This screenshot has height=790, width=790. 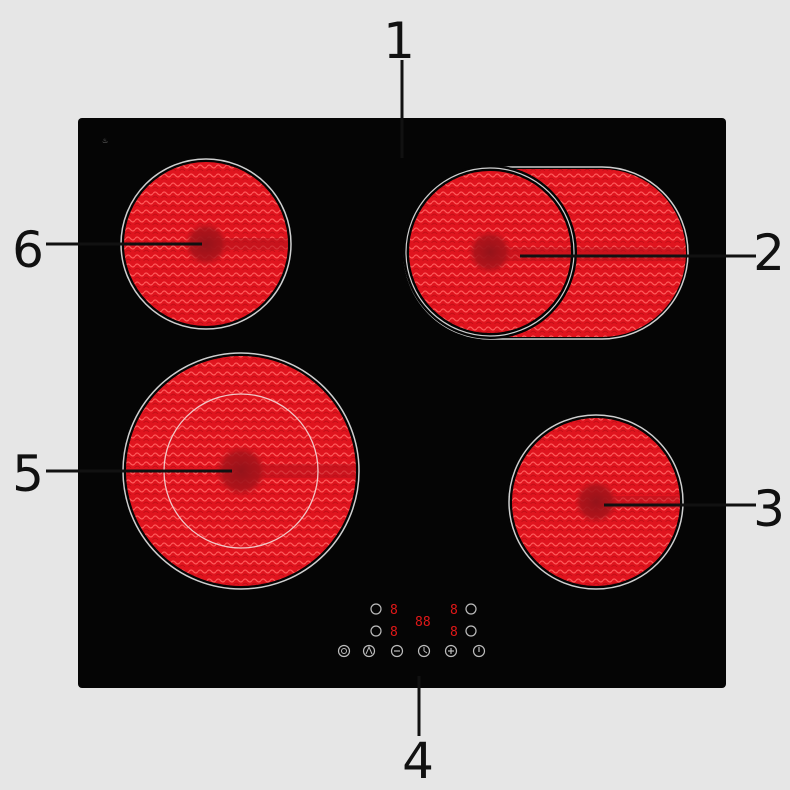 What do you see at coordinates (28, 474) in the screenshot?
I see `callout-label-5: 5` at bounding box center [28, 474].